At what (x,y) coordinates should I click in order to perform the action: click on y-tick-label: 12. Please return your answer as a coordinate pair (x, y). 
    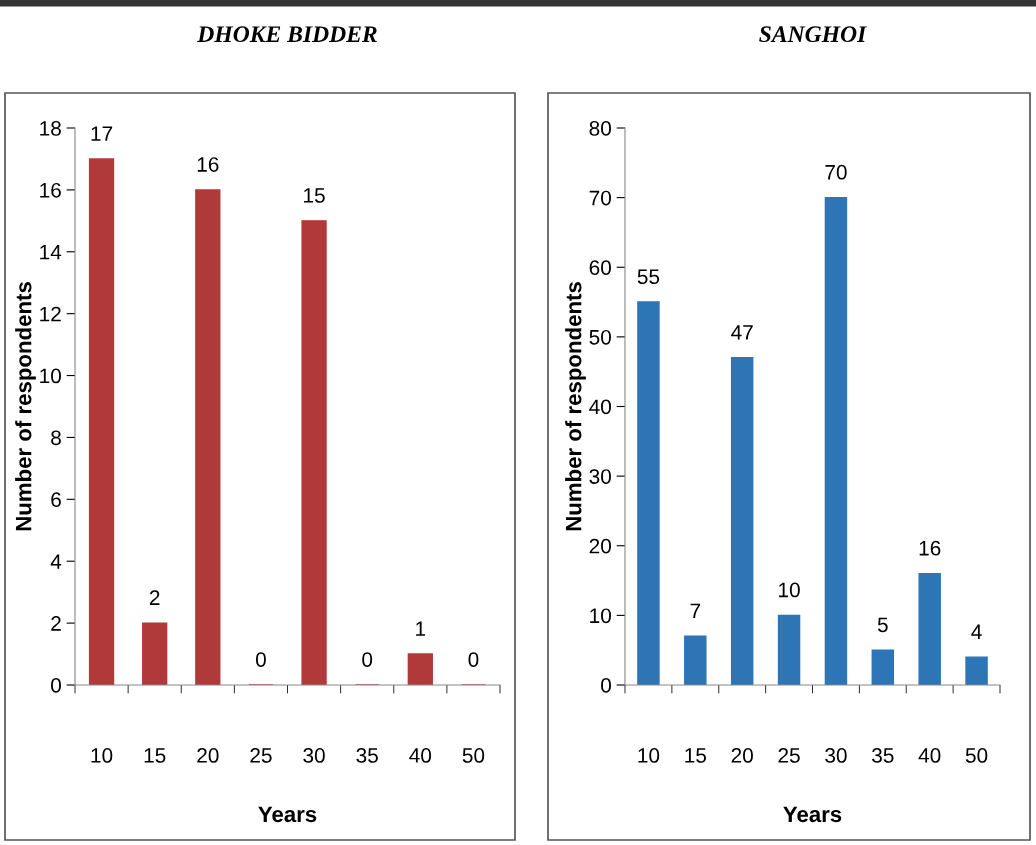
    Looking at the image, I should click on (50, 314).